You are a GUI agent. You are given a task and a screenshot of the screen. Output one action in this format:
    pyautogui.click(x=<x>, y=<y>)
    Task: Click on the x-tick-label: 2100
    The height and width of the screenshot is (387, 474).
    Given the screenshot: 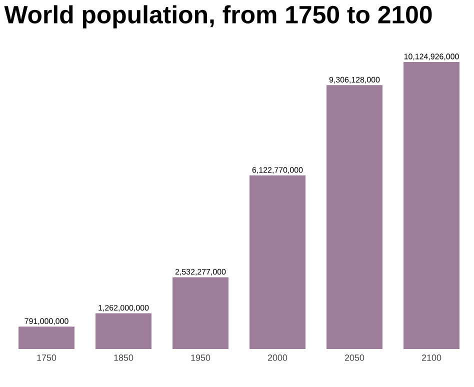 What is the action you would take?
    pyautogui.click(x=432, y=357)
    